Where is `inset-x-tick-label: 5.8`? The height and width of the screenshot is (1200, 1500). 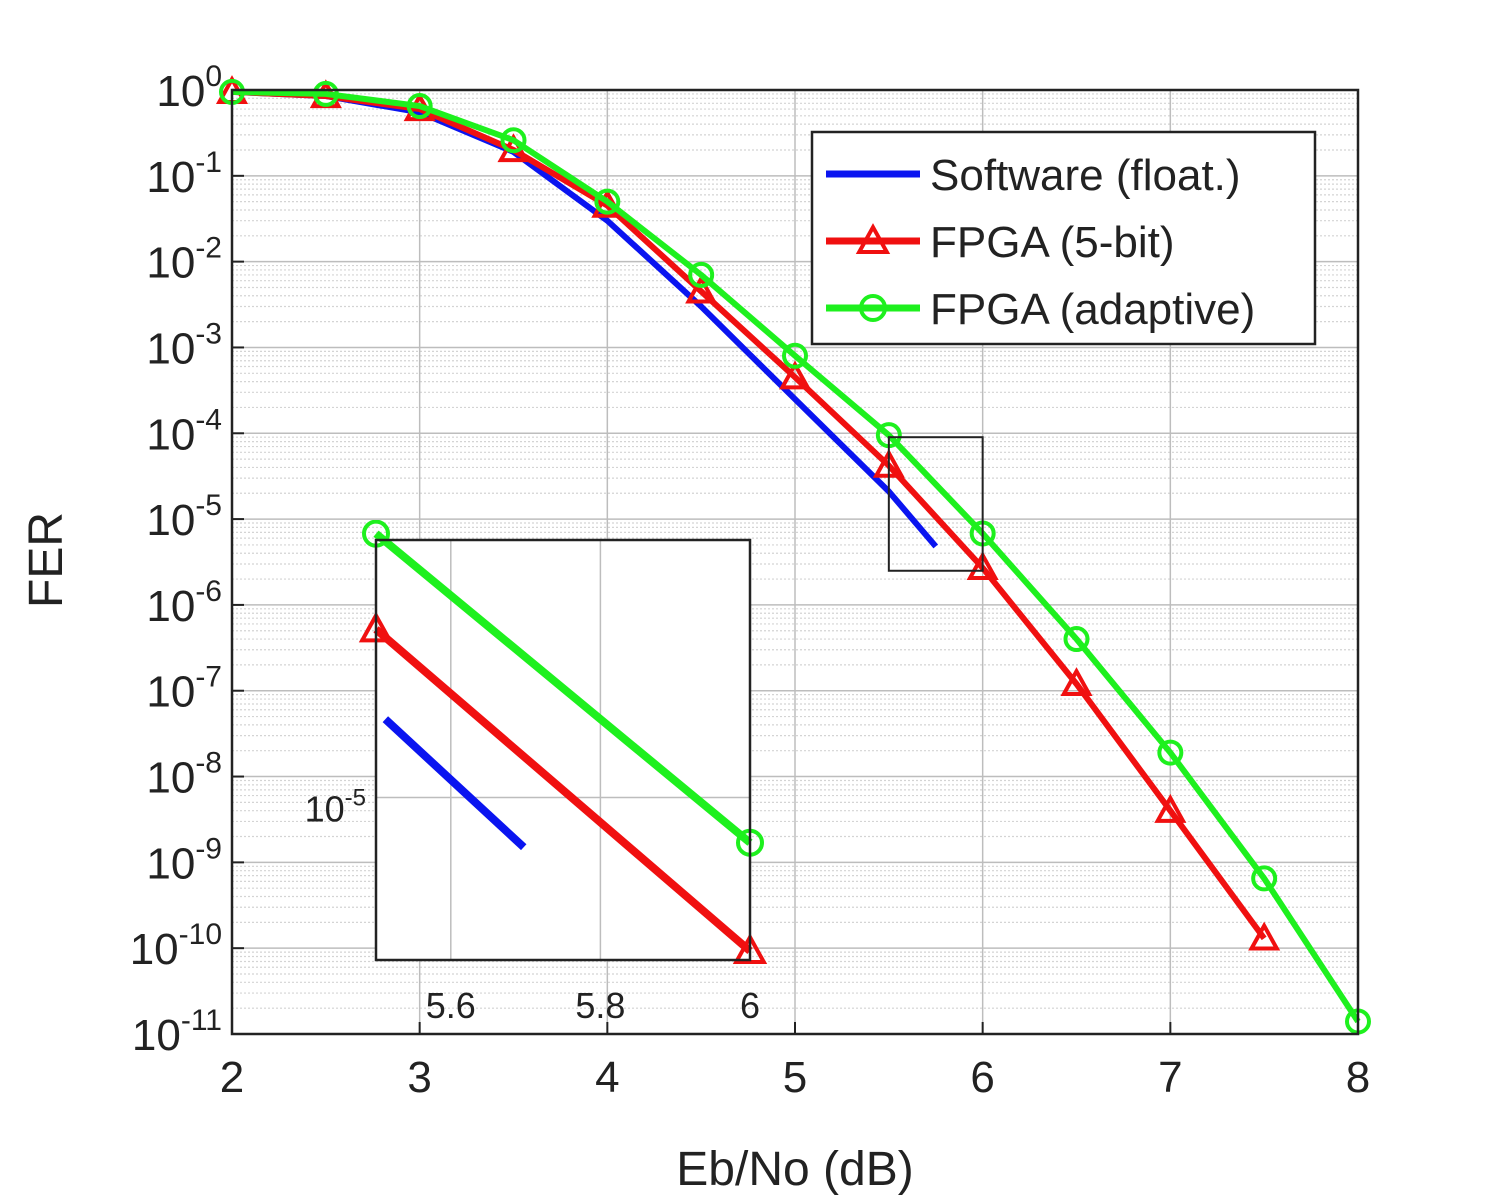 inset-x-tick-label: 5.8 is located at coordinates (600, 1005).